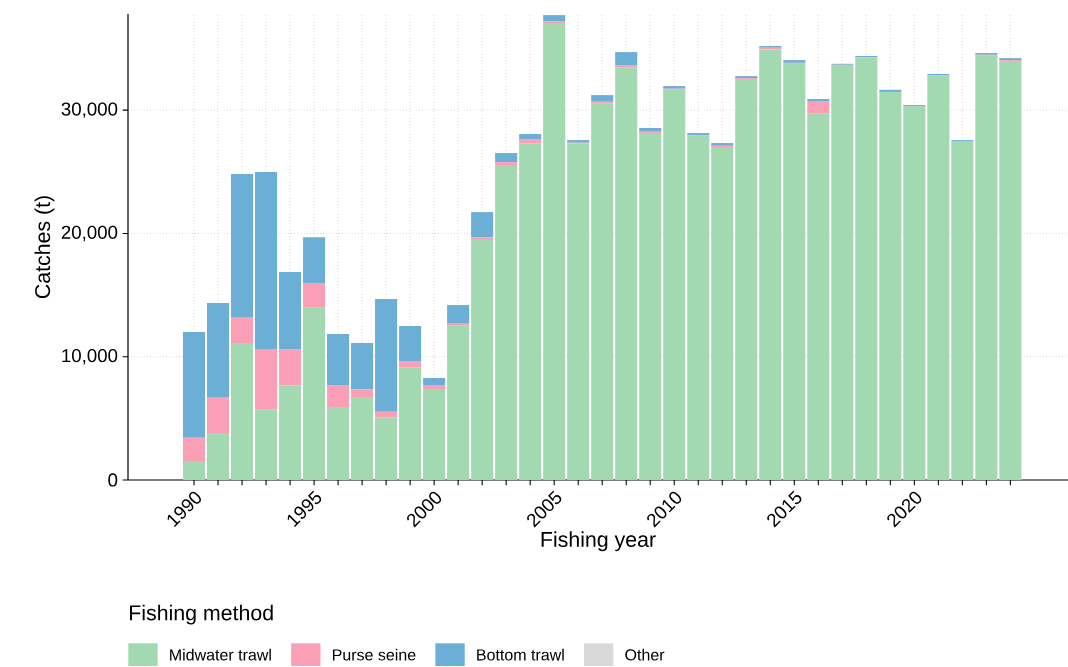  I want to click on y-tick-label: 30,000, so click(89, 110).